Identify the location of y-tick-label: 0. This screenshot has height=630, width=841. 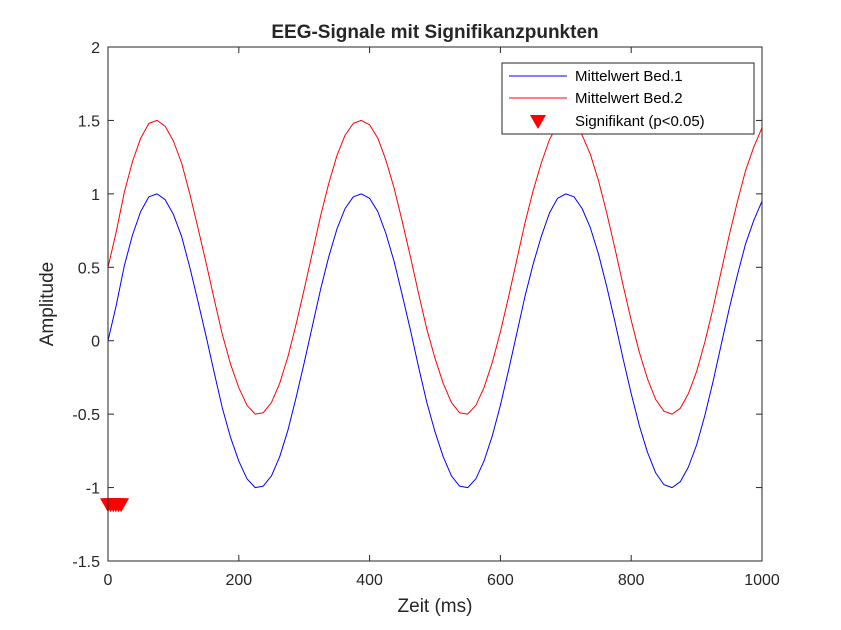
(95, 342).